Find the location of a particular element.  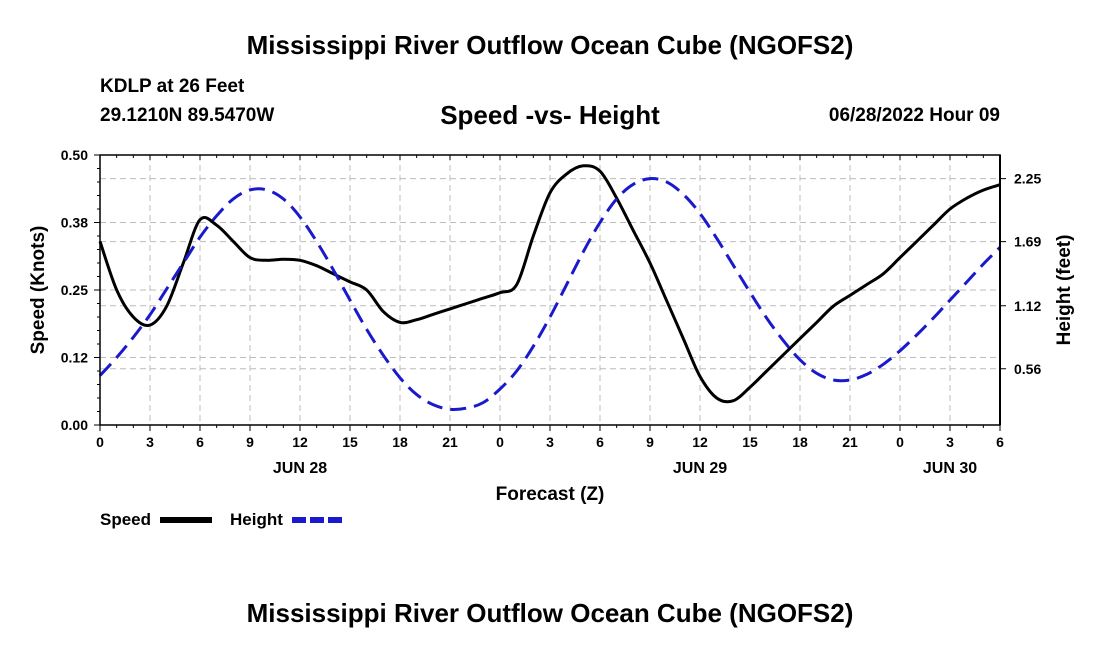

y2-tick-label: 1.69 is located at coordinates (1027, 242).